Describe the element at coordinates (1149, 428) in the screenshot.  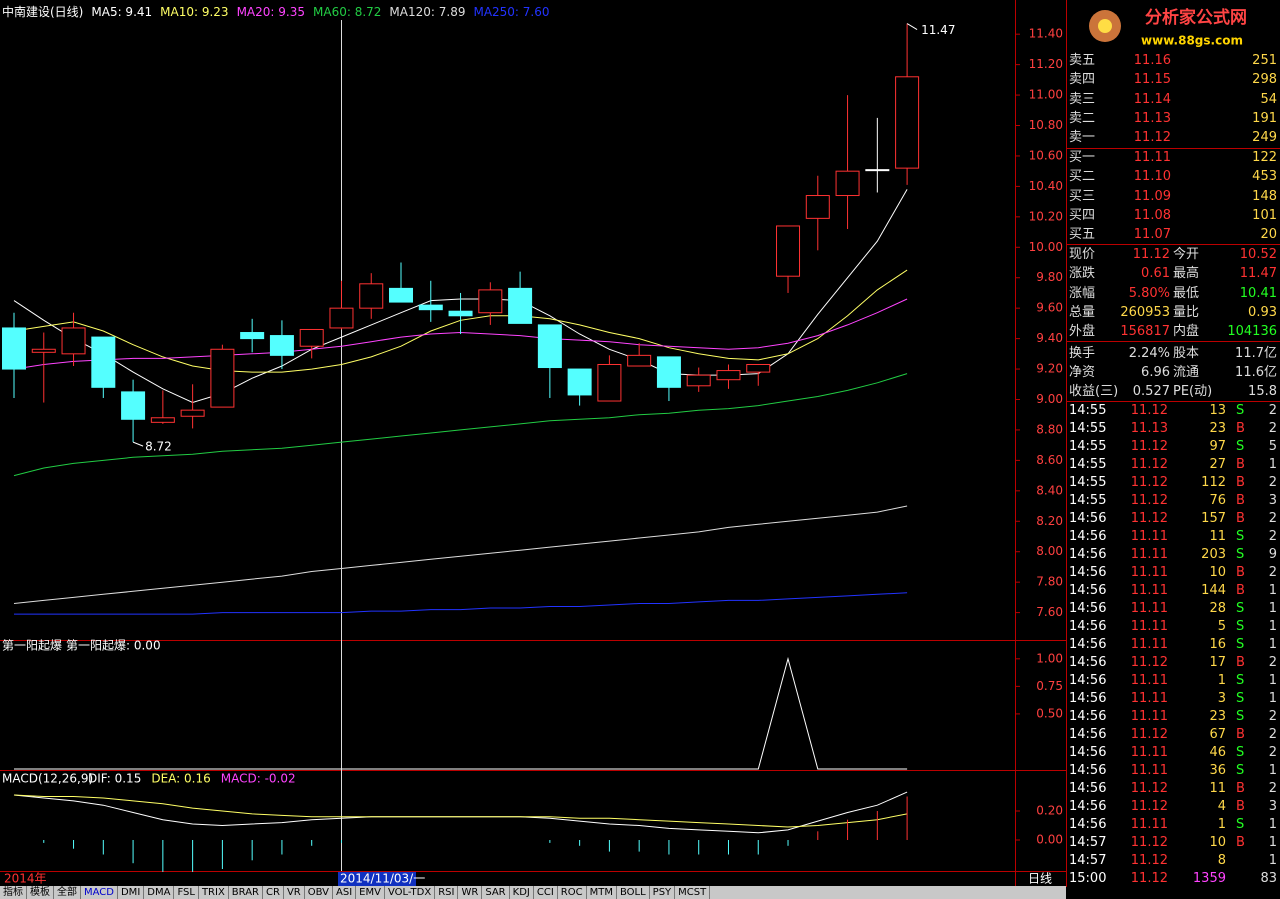
I see `trade-price: 11.13` at that location.